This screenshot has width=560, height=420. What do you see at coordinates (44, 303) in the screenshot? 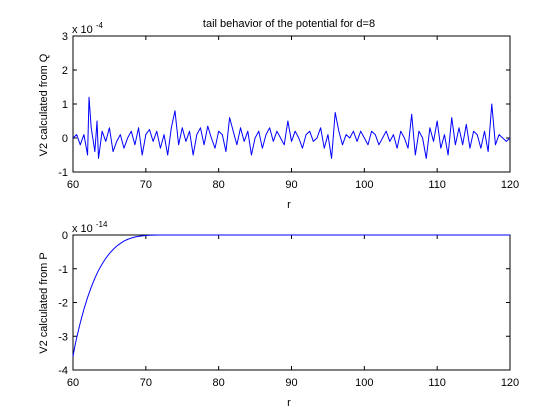
I see `y-axis-label: V2 calculated from P` at bounding box center [44, 303].